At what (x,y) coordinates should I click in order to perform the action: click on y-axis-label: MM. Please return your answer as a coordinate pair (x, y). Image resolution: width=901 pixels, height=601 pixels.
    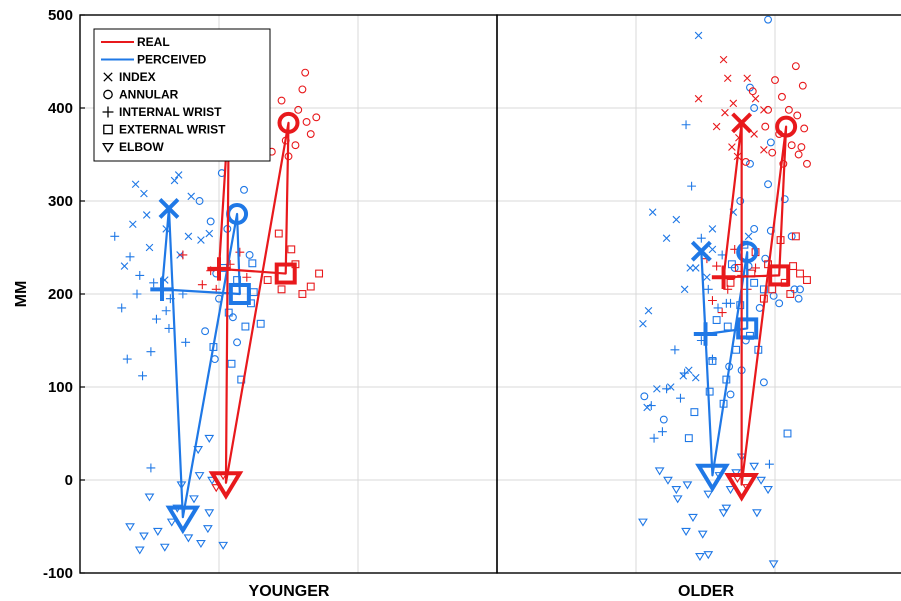
    Looking at the image, I should click on (21, 294).